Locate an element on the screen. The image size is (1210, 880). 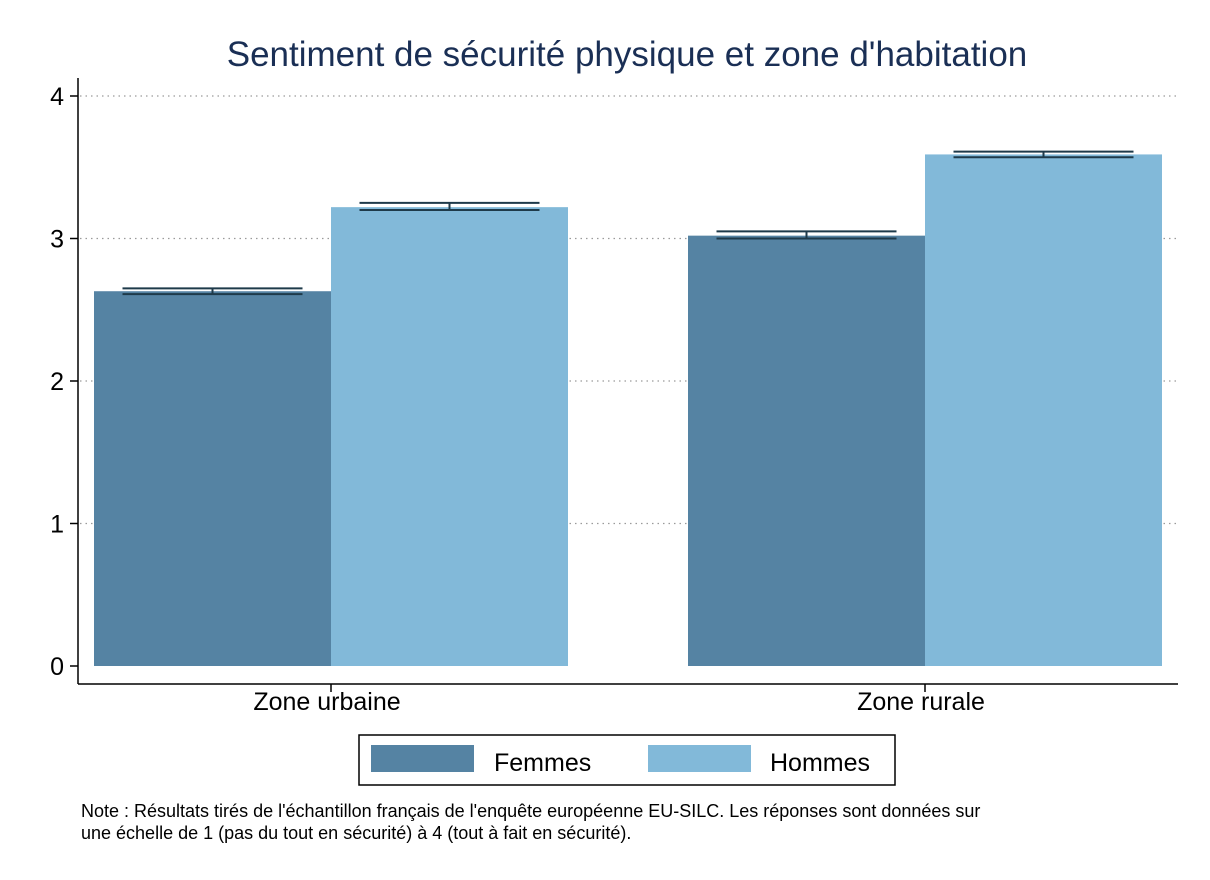
legend-swatch-hommes is located at coordinates (699, 758).